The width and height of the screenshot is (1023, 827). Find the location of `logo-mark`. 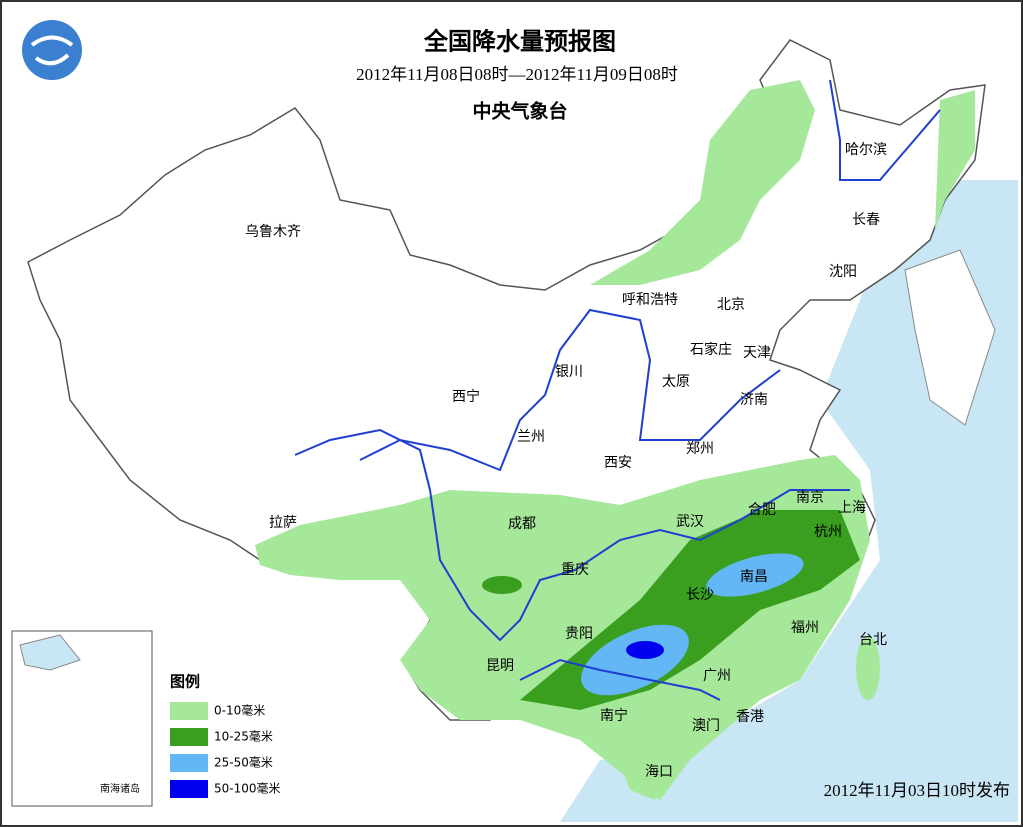

logo-mark is located at coordinates (52, 50).